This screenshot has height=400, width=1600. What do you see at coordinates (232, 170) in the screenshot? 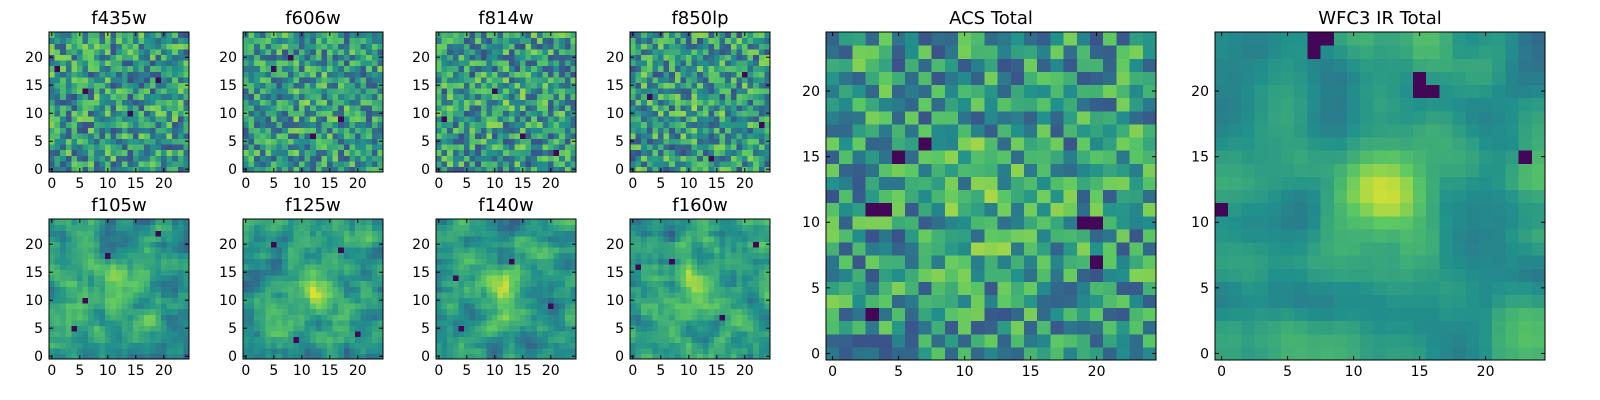
I see `y-tick-label: 0` at bounding box center [232, 170].